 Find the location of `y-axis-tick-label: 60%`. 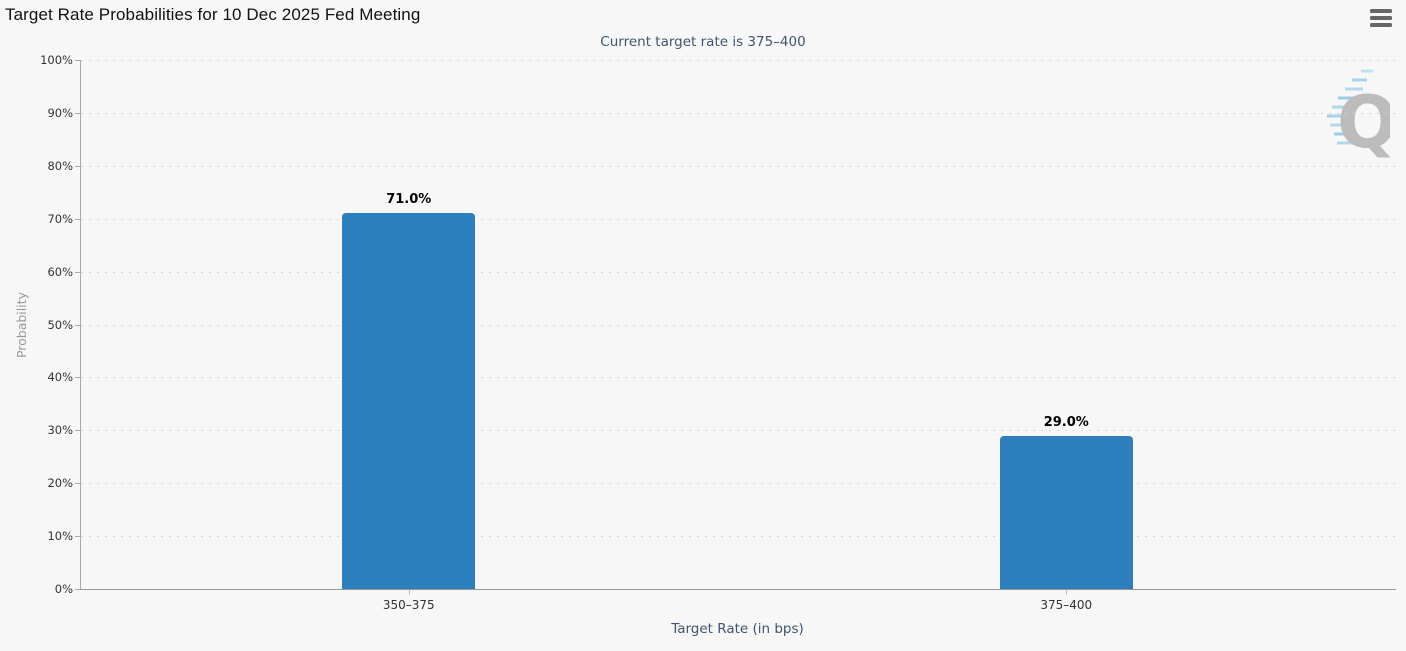

y-axis-tick-label: 60% is located at coordinates (60, 271).